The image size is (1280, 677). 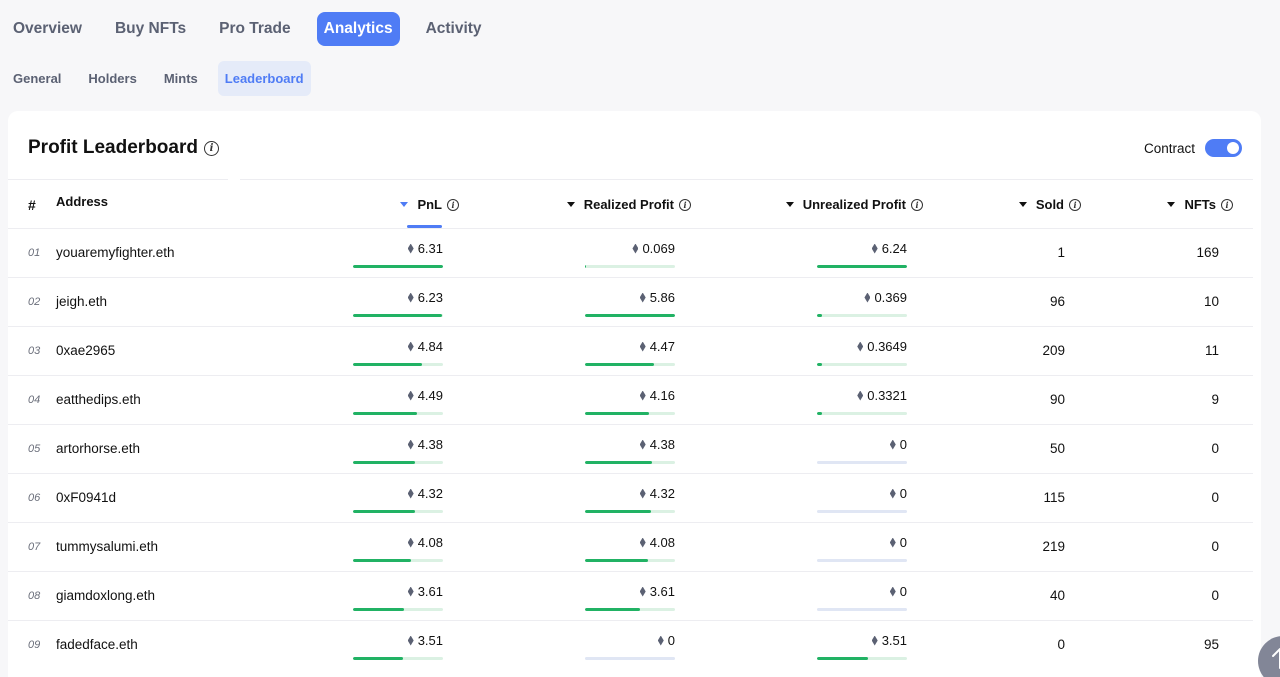 I want to click on table-row: 05 artorhorse.eth 4.38 4.38 0 50 0, so click(x=630, y=448).